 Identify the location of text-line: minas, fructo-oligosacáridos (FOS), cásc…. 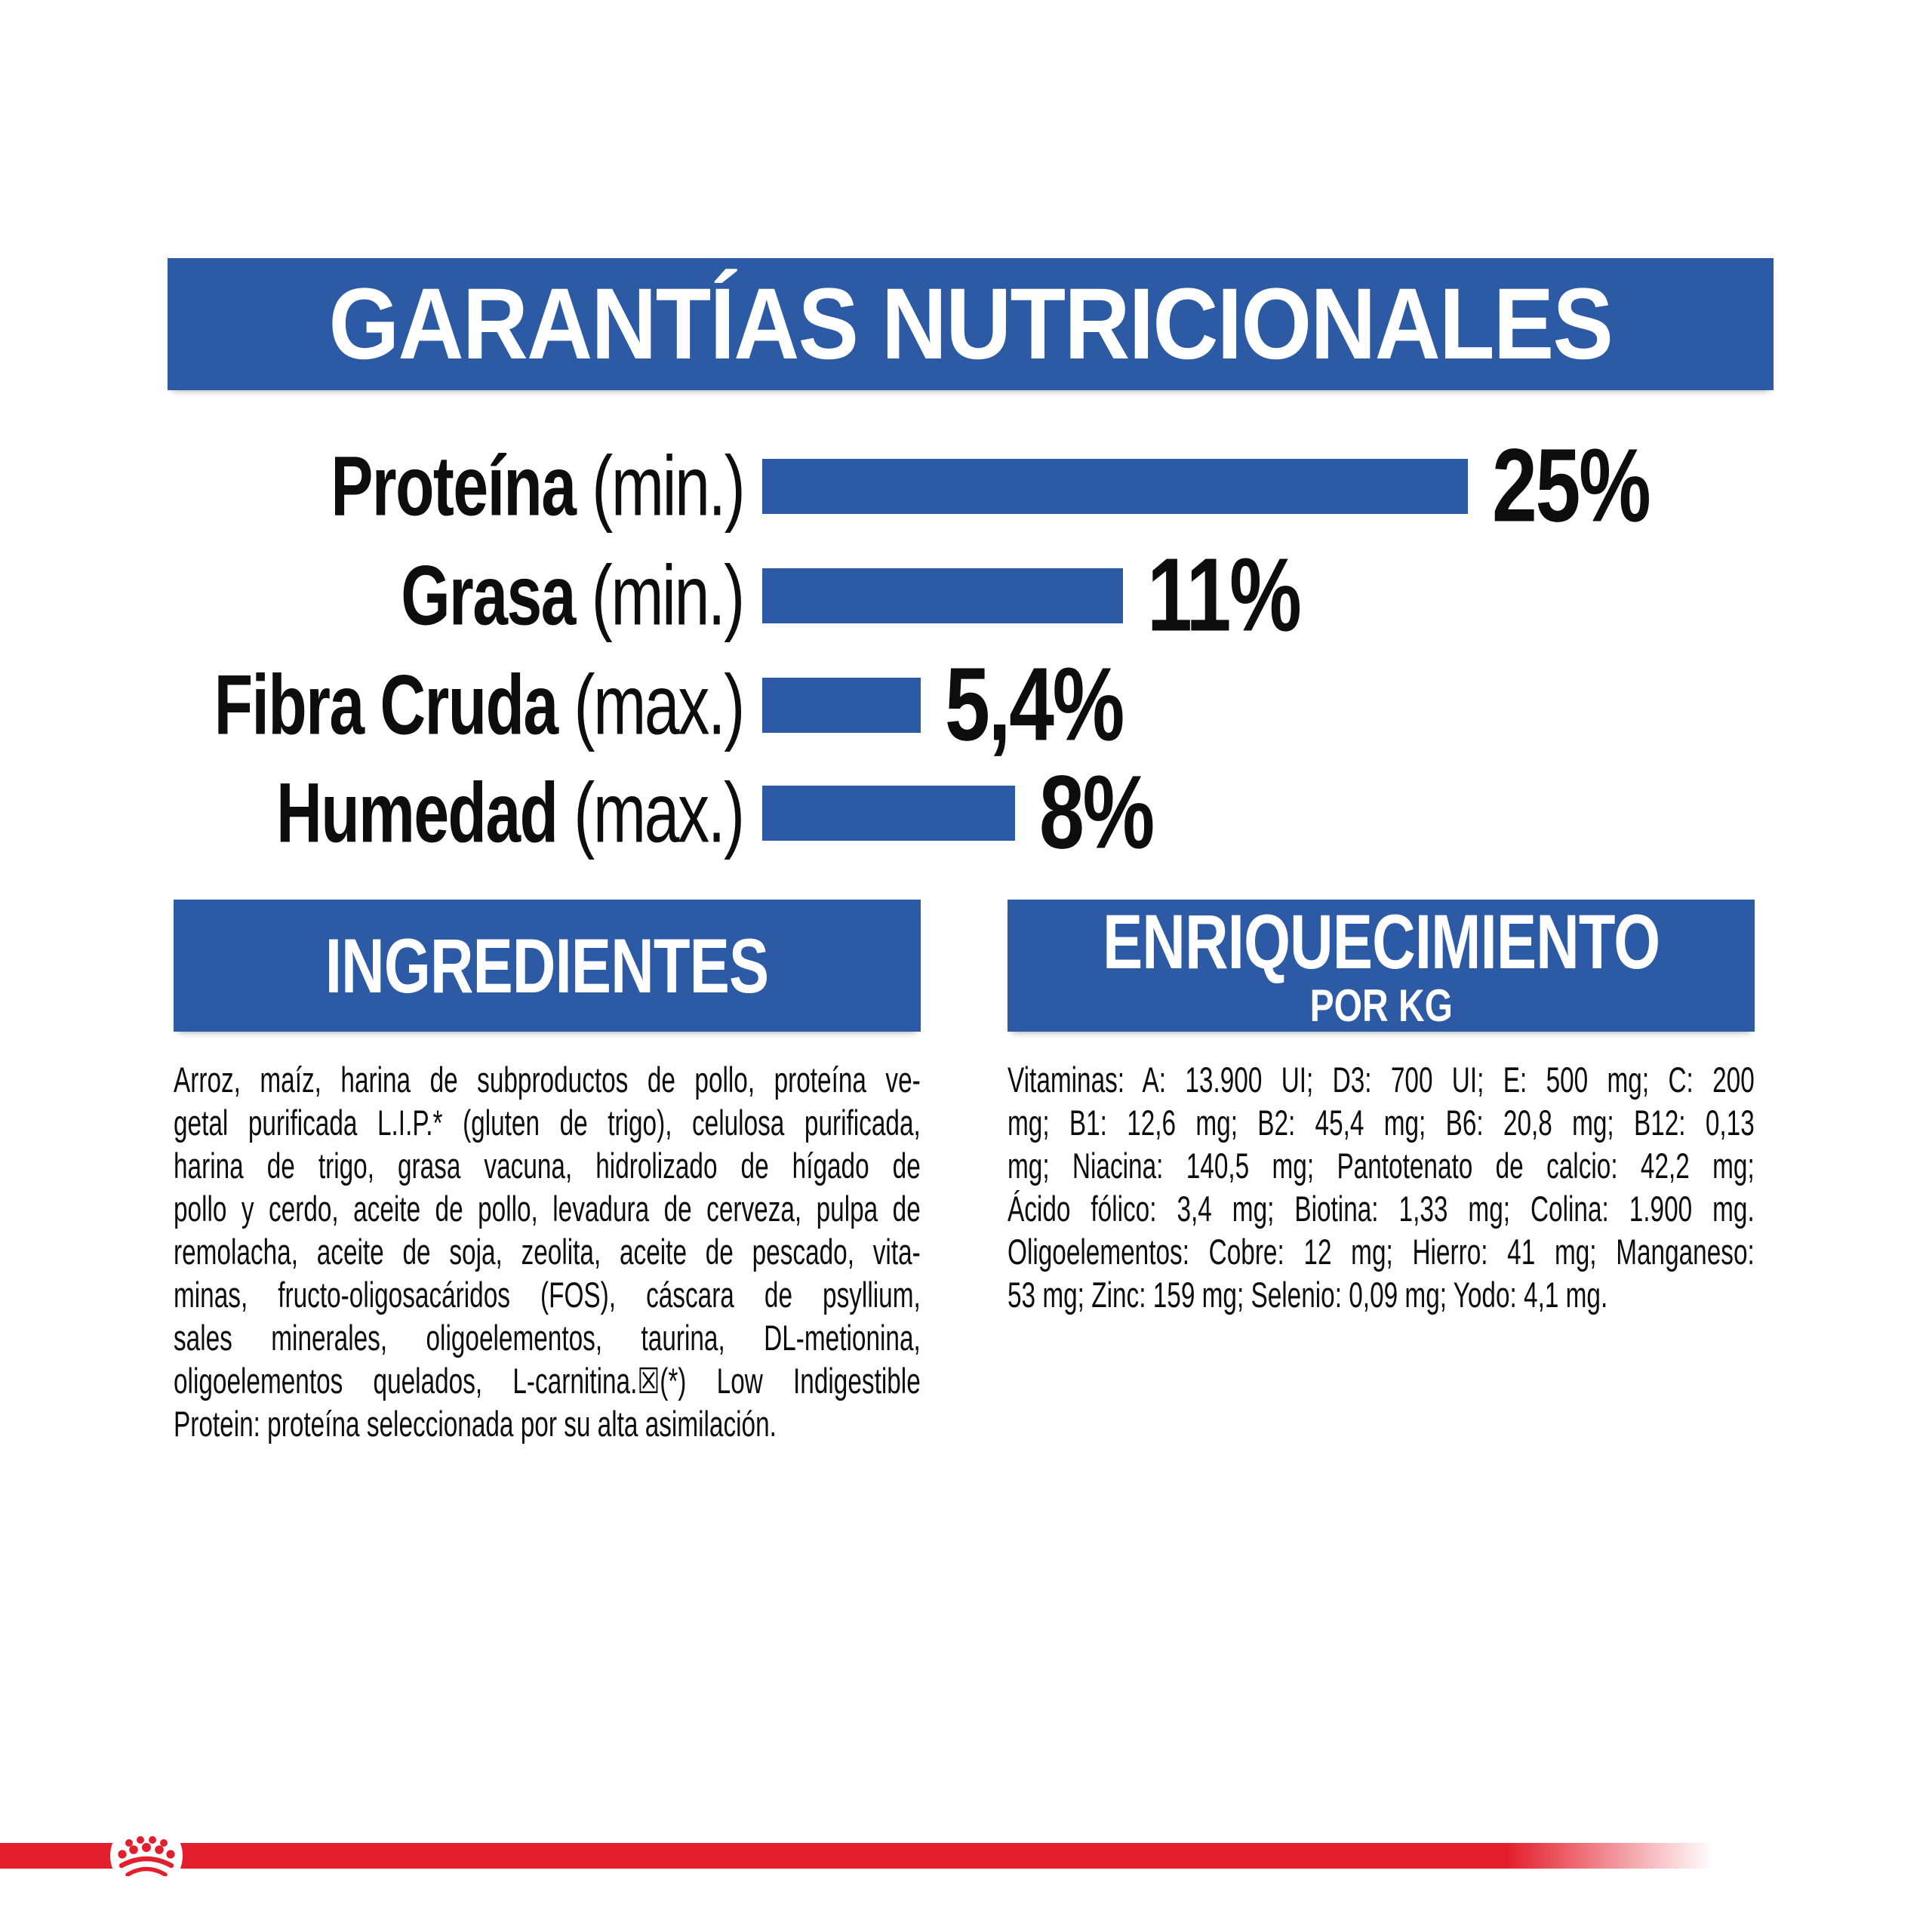
(547, 1295).